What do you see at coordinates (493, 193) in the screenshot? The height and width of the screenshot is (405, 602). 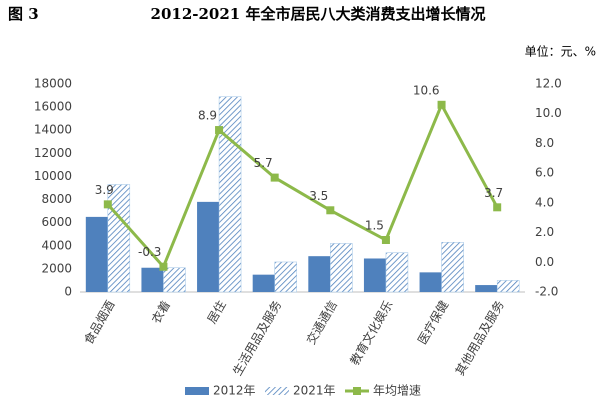 I see `data-label: 3.7` at bounding box center [493, 193].